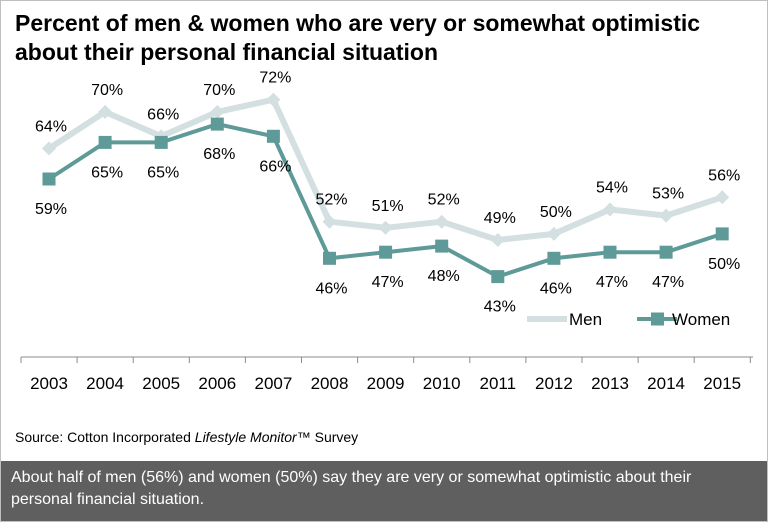  What do you see at coordinates (724, 264) in the screenshot?
I see `women-data-label: 50%` at bounding box center [724, 264].